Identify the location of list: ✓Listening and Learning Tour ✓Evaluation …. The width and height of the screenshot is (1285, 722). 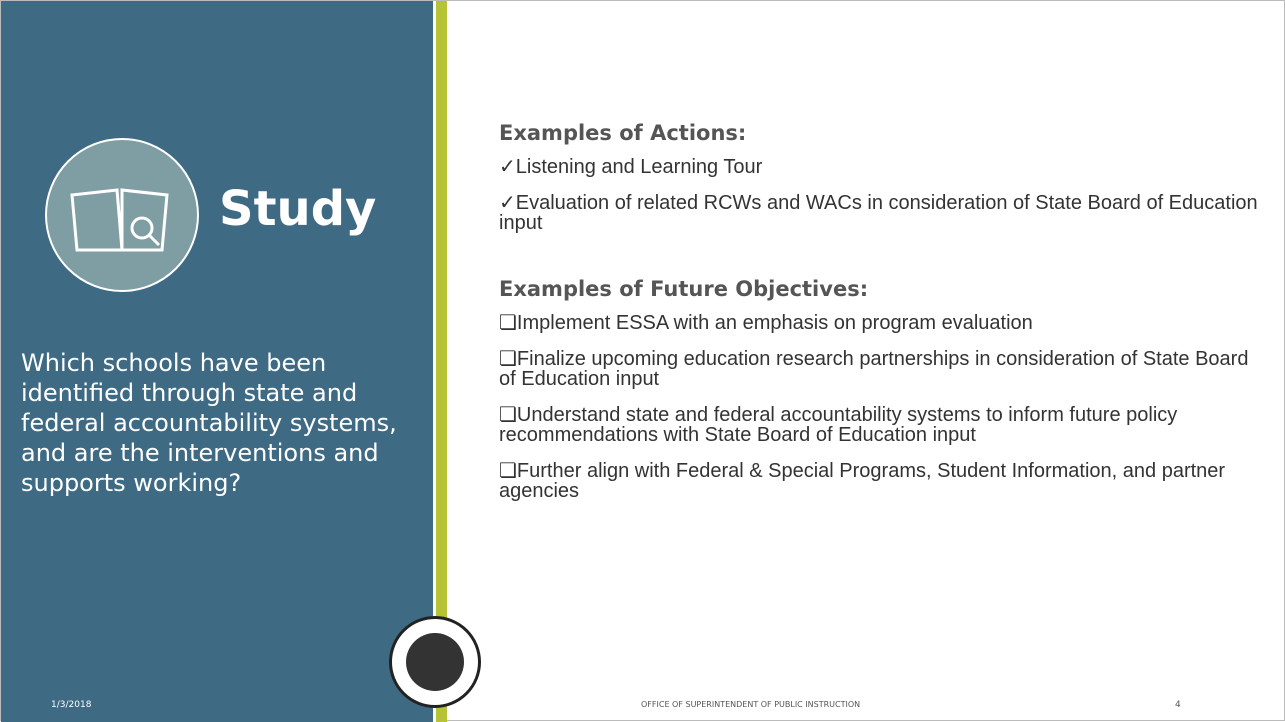
(879, 195).